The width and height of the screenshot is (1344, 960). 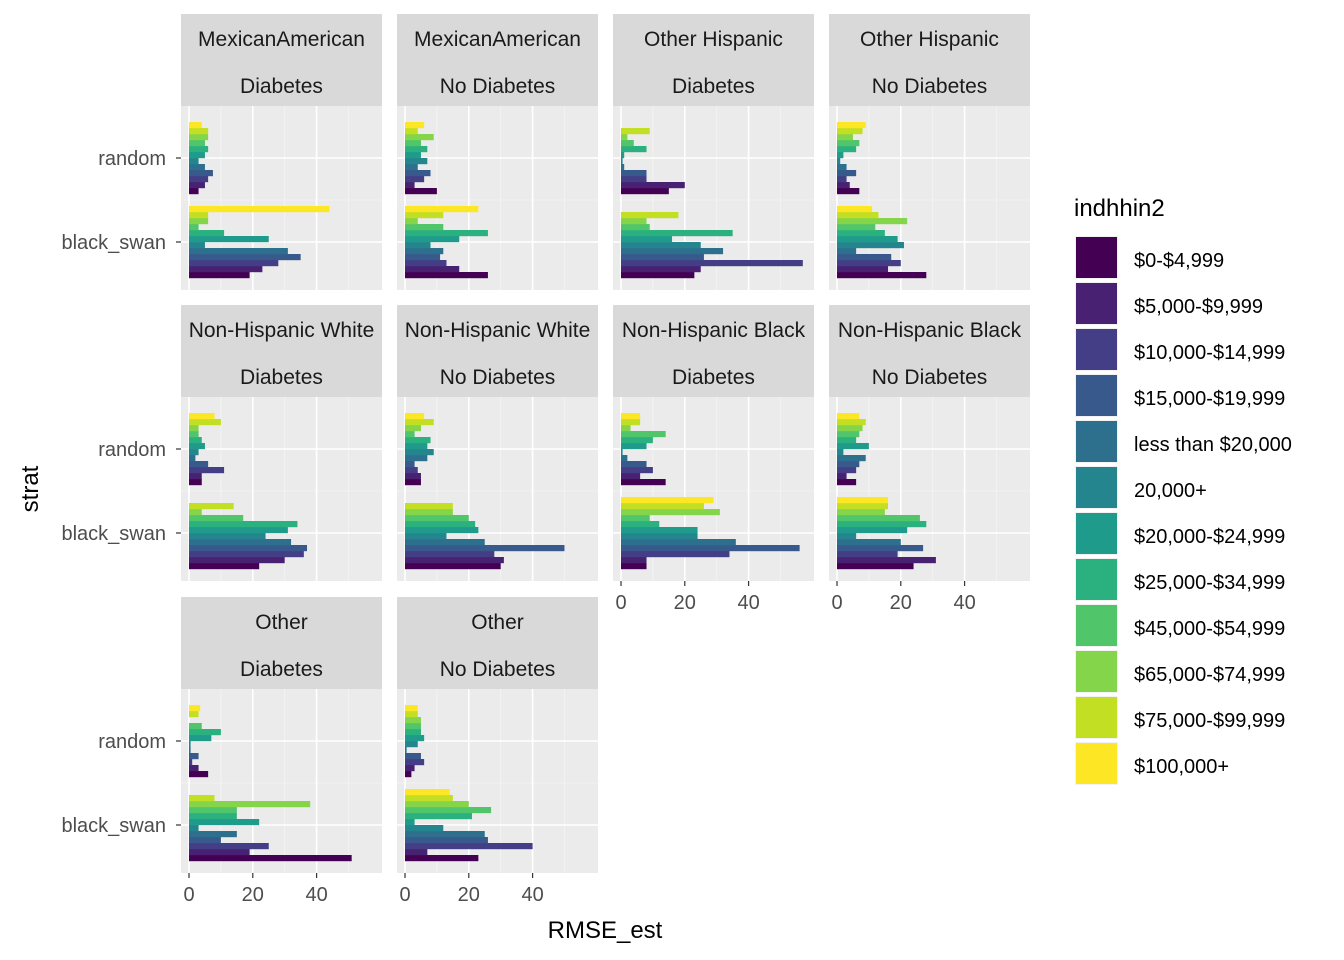 What do you see at coordinates (929, 489) in the screenshot?
I see `facet-plot-area` at bounding box center [929, 489].